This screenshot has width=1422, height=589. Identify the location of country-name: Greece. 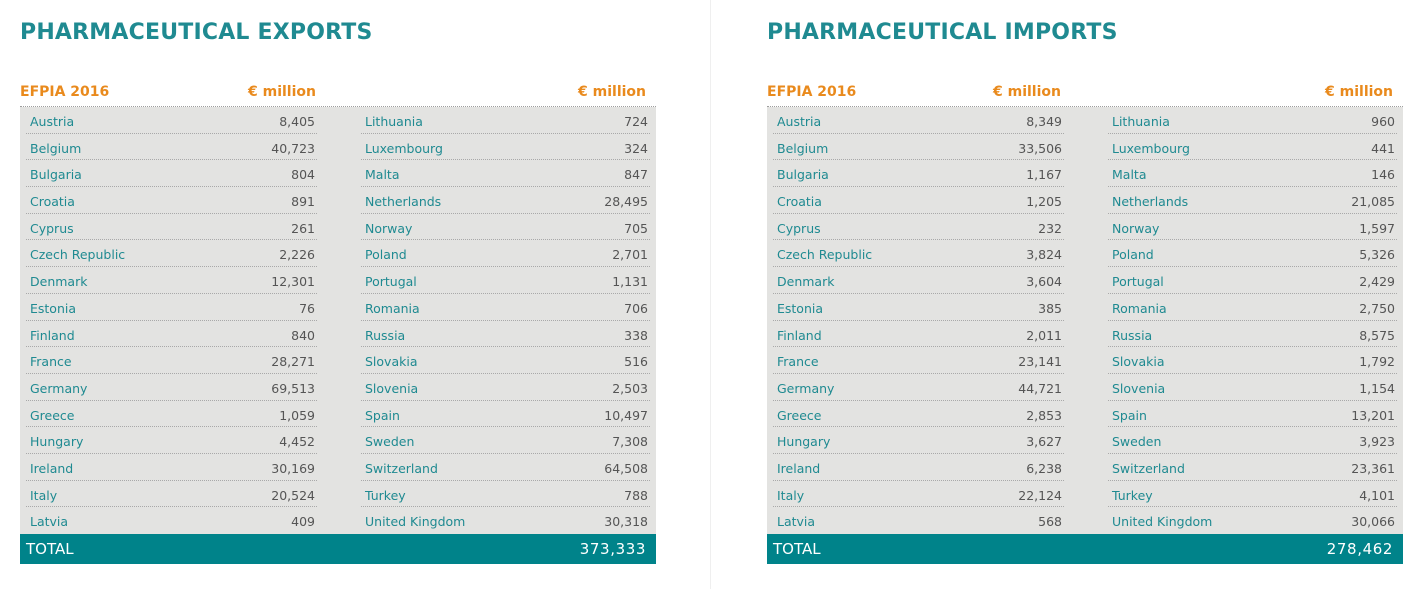
(52, 415).